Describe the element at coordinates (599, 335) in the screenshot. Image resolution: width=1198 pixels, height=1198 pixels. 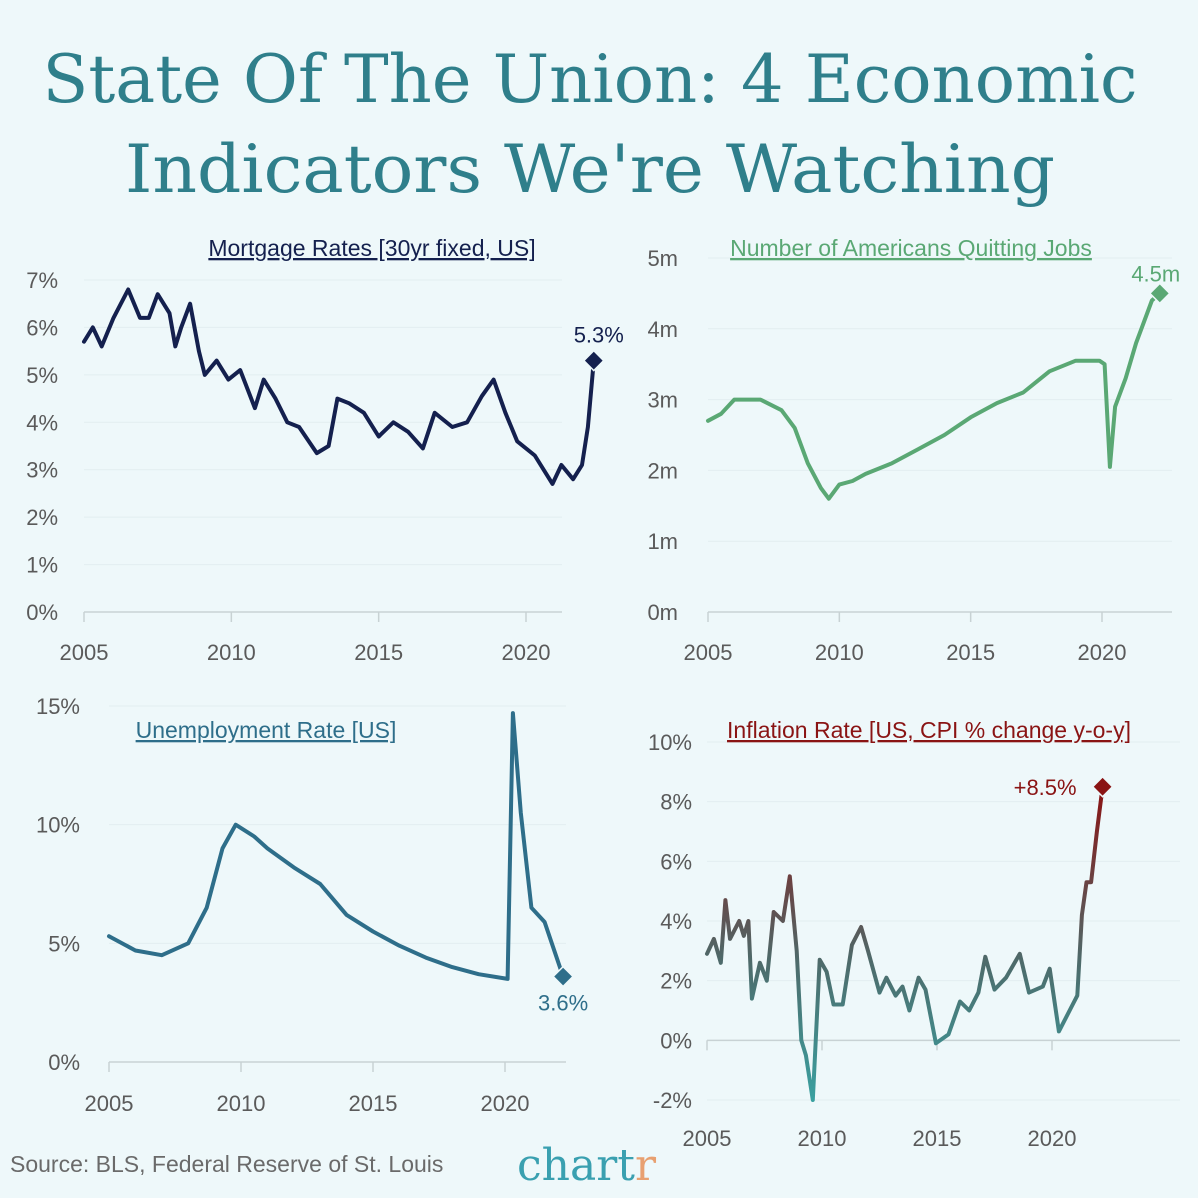
I see `end-value-label: 5.3%` at that location.